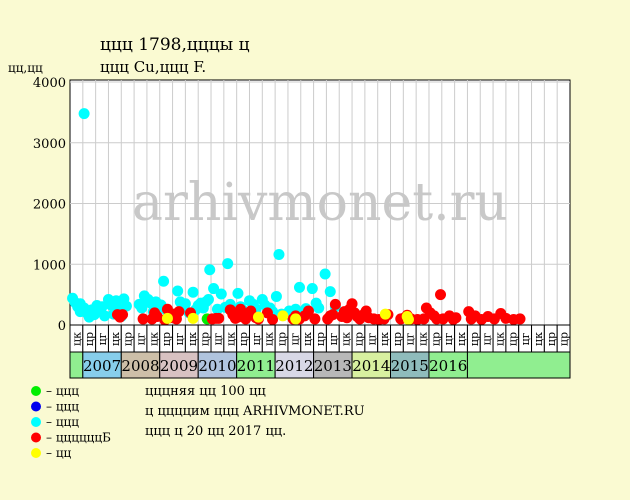 This screenshot has width=630, height=500. What do you see at coordinates (49, 205) in the screenshot?
I see `y-axis: 0 1000 2000 3000 4000` at bounding box center [49, 205].